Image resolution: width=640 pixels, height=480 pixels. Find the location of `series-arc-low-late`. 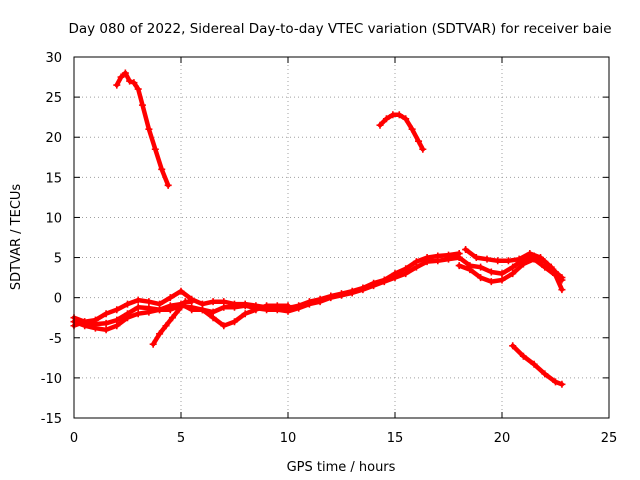

series-arc-low-late is located at coordinates (537, 365).